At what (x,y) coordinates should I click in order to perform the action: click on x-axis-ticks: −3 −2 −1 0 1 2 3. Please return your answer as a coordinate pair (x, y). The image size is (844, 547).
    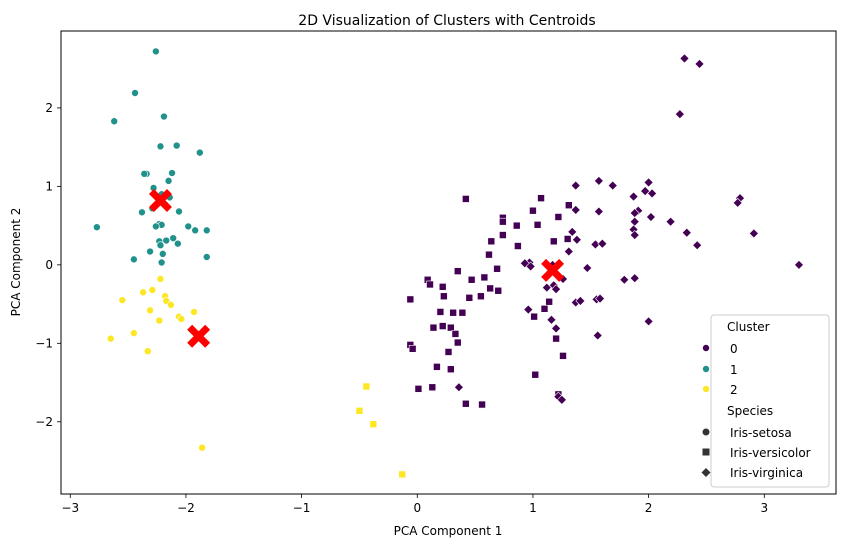
    Looking at the image, I should click on (414, 504).